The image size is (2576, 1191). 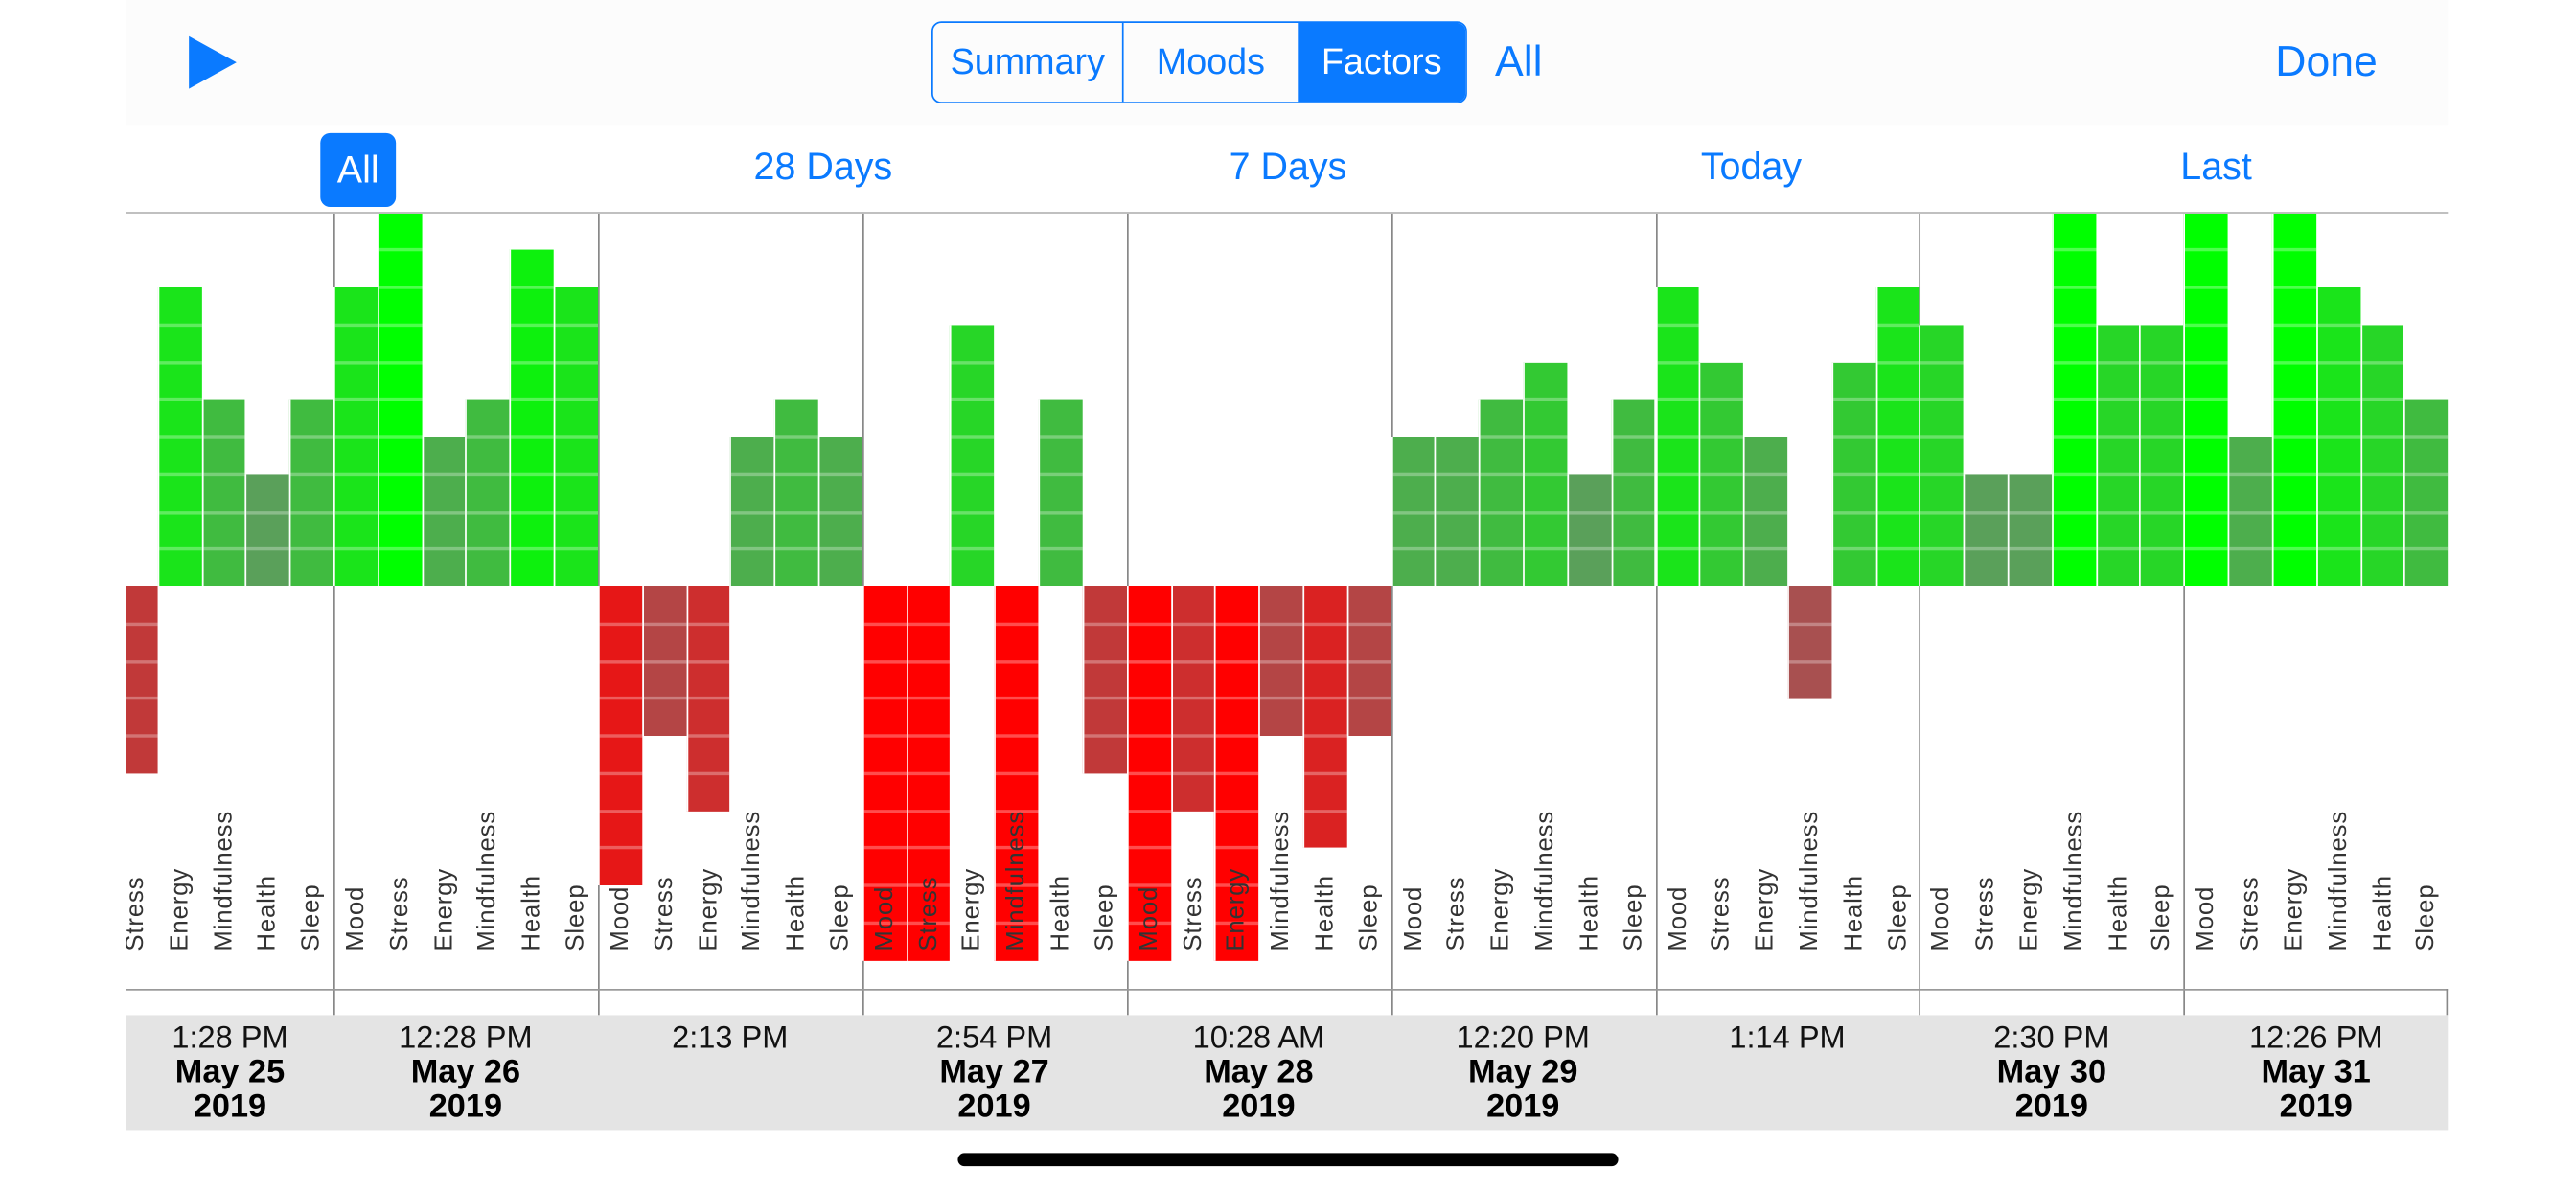 I want to click on tab-summary: Summary, so click(x=1028, y=63).